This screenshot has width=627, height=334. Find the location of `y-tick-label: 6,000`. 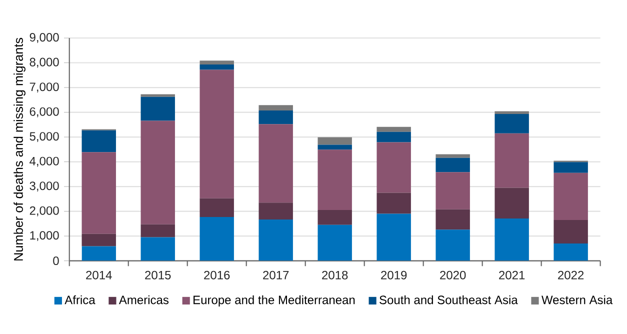

y-tick-label: 6,000 is located at coordinates (44, 112).